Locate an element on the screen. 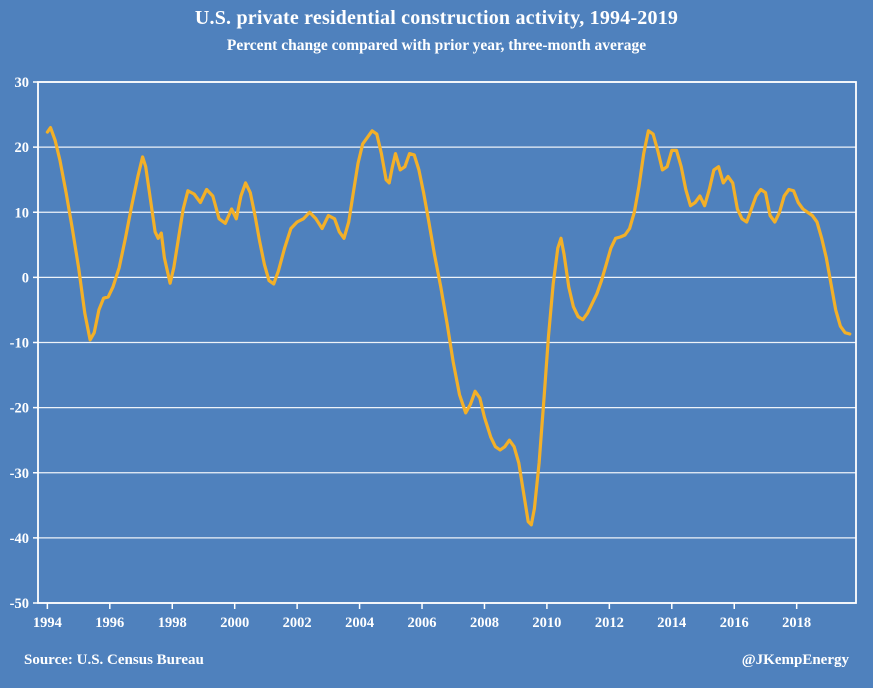  x-tick-label: 2006 is located at coordinates (422, 623).